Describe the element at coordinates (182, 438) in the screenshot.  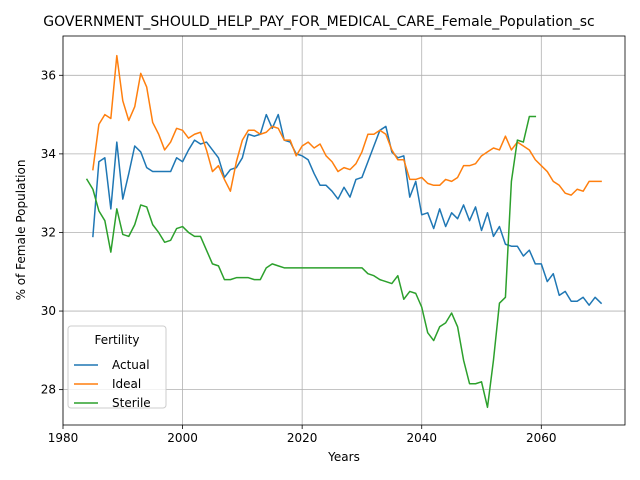
I see `x-tick-label: 2000` at that location.